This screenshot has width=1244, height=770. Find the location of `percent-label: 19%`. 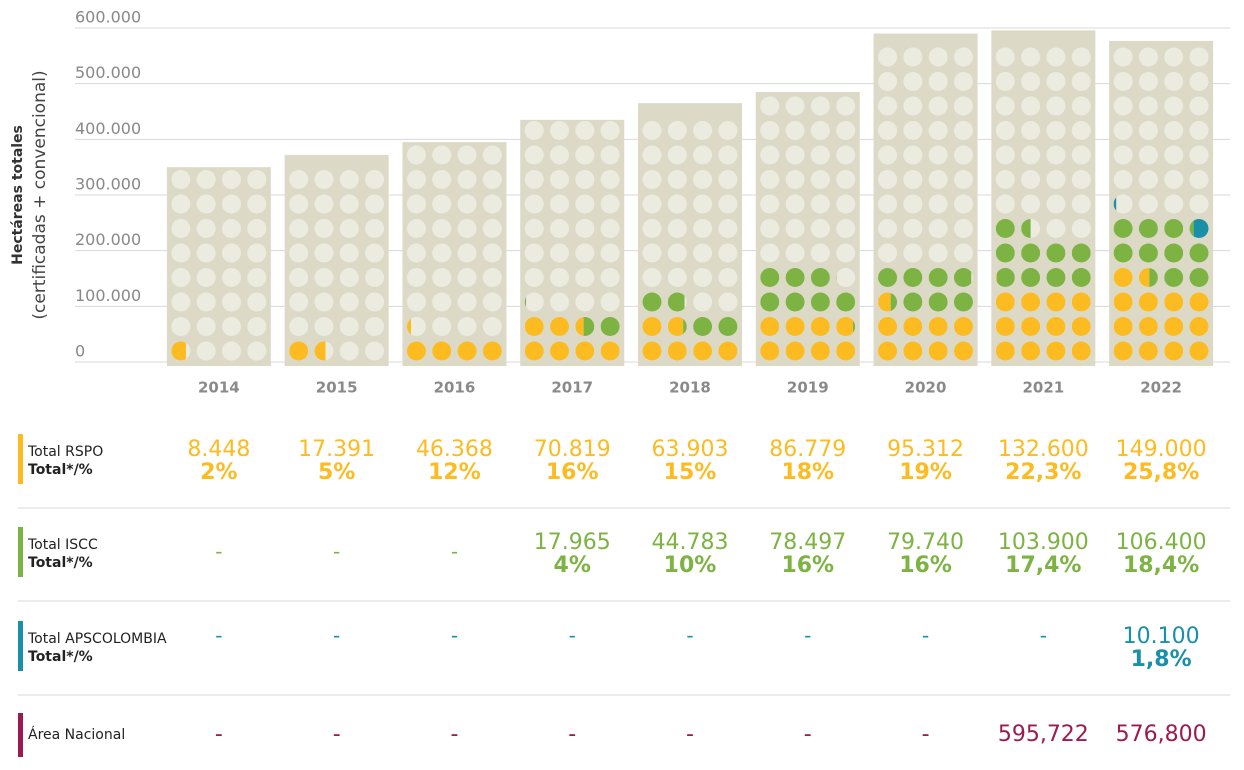

percent-label: 19% is located at coordinates (925, 472).